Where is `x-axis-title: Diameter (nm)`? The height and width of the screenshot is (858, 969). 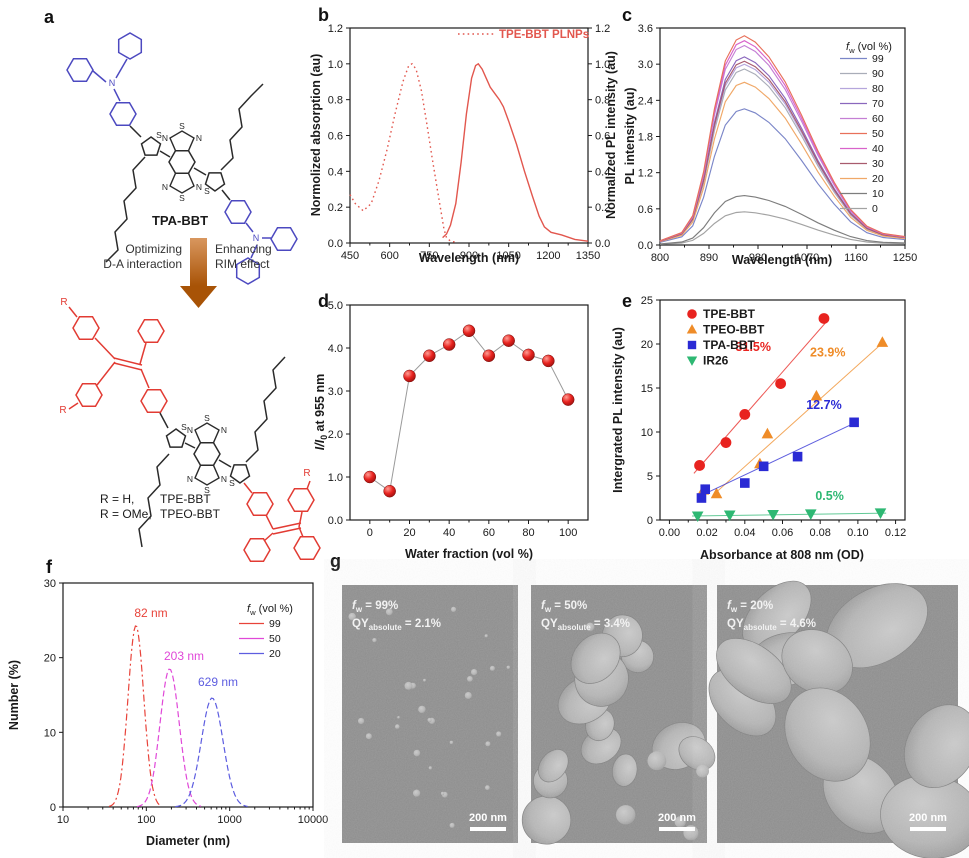
x-axis-title: Diameter (nm) is located at coordinates (188, 841).